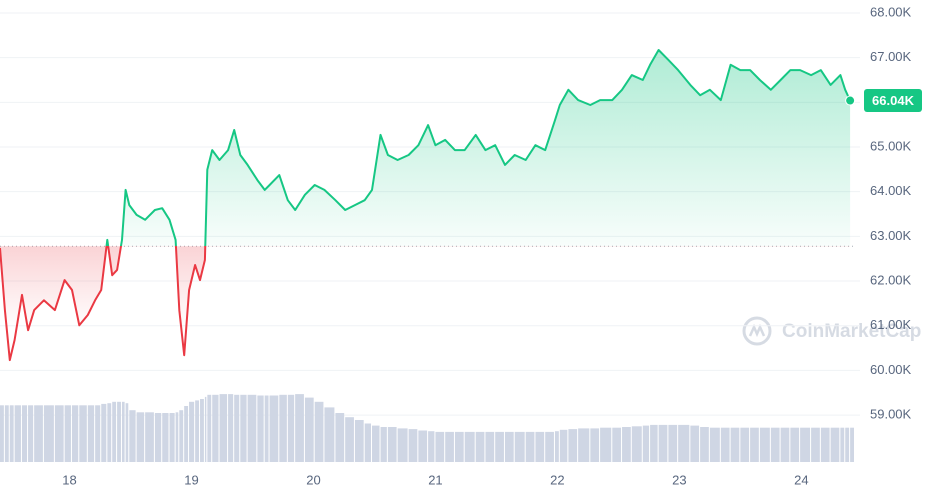 The height and width of the screenshot is (495, 928). What do you see at coordinates (191, 479) in the screenshot?
I see `x-tick-label: 19` at bounding box center [191, 479].